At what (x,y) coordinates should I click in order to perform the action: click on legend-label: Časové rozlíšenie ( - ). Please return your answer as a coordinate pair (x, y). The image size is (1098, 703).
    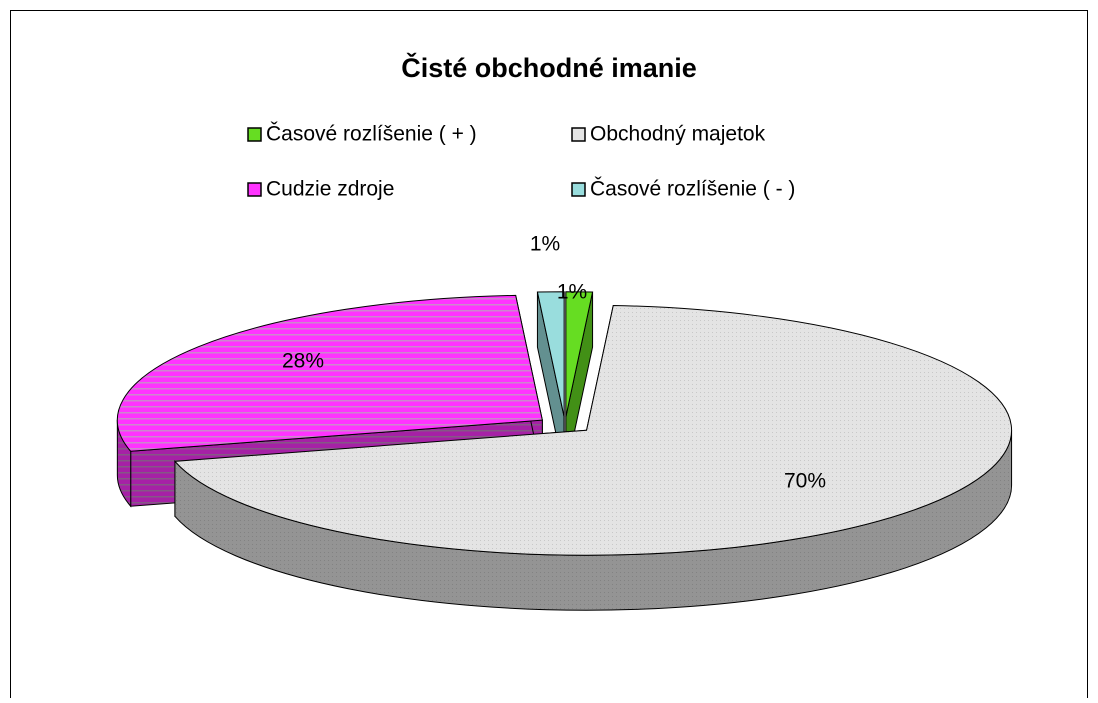
    Looking at the image, I should click on (692, 189).